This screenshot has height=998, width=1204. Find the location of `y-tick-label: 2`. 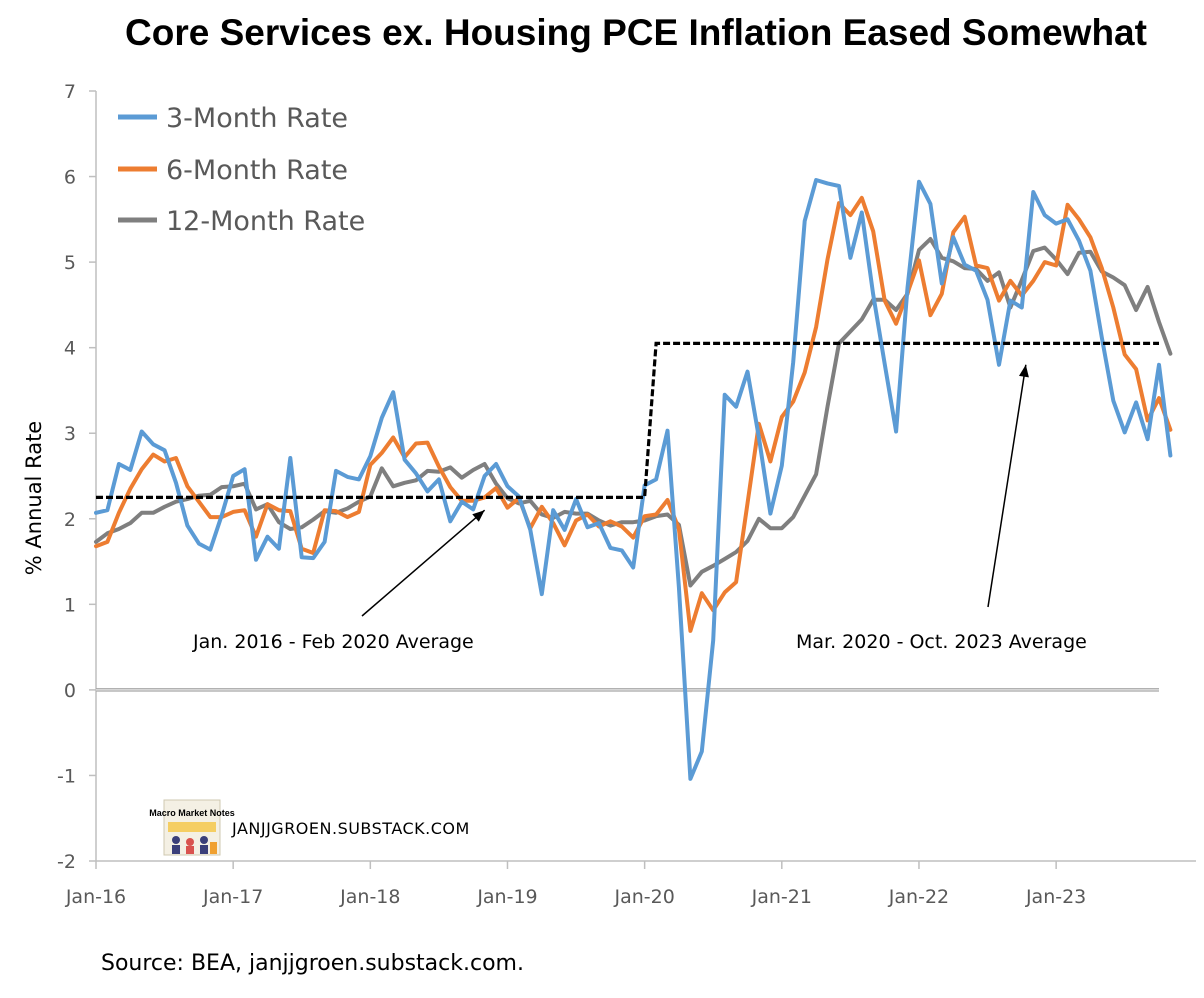

y-tick-label: 2 is located at coordinates (70, 520).